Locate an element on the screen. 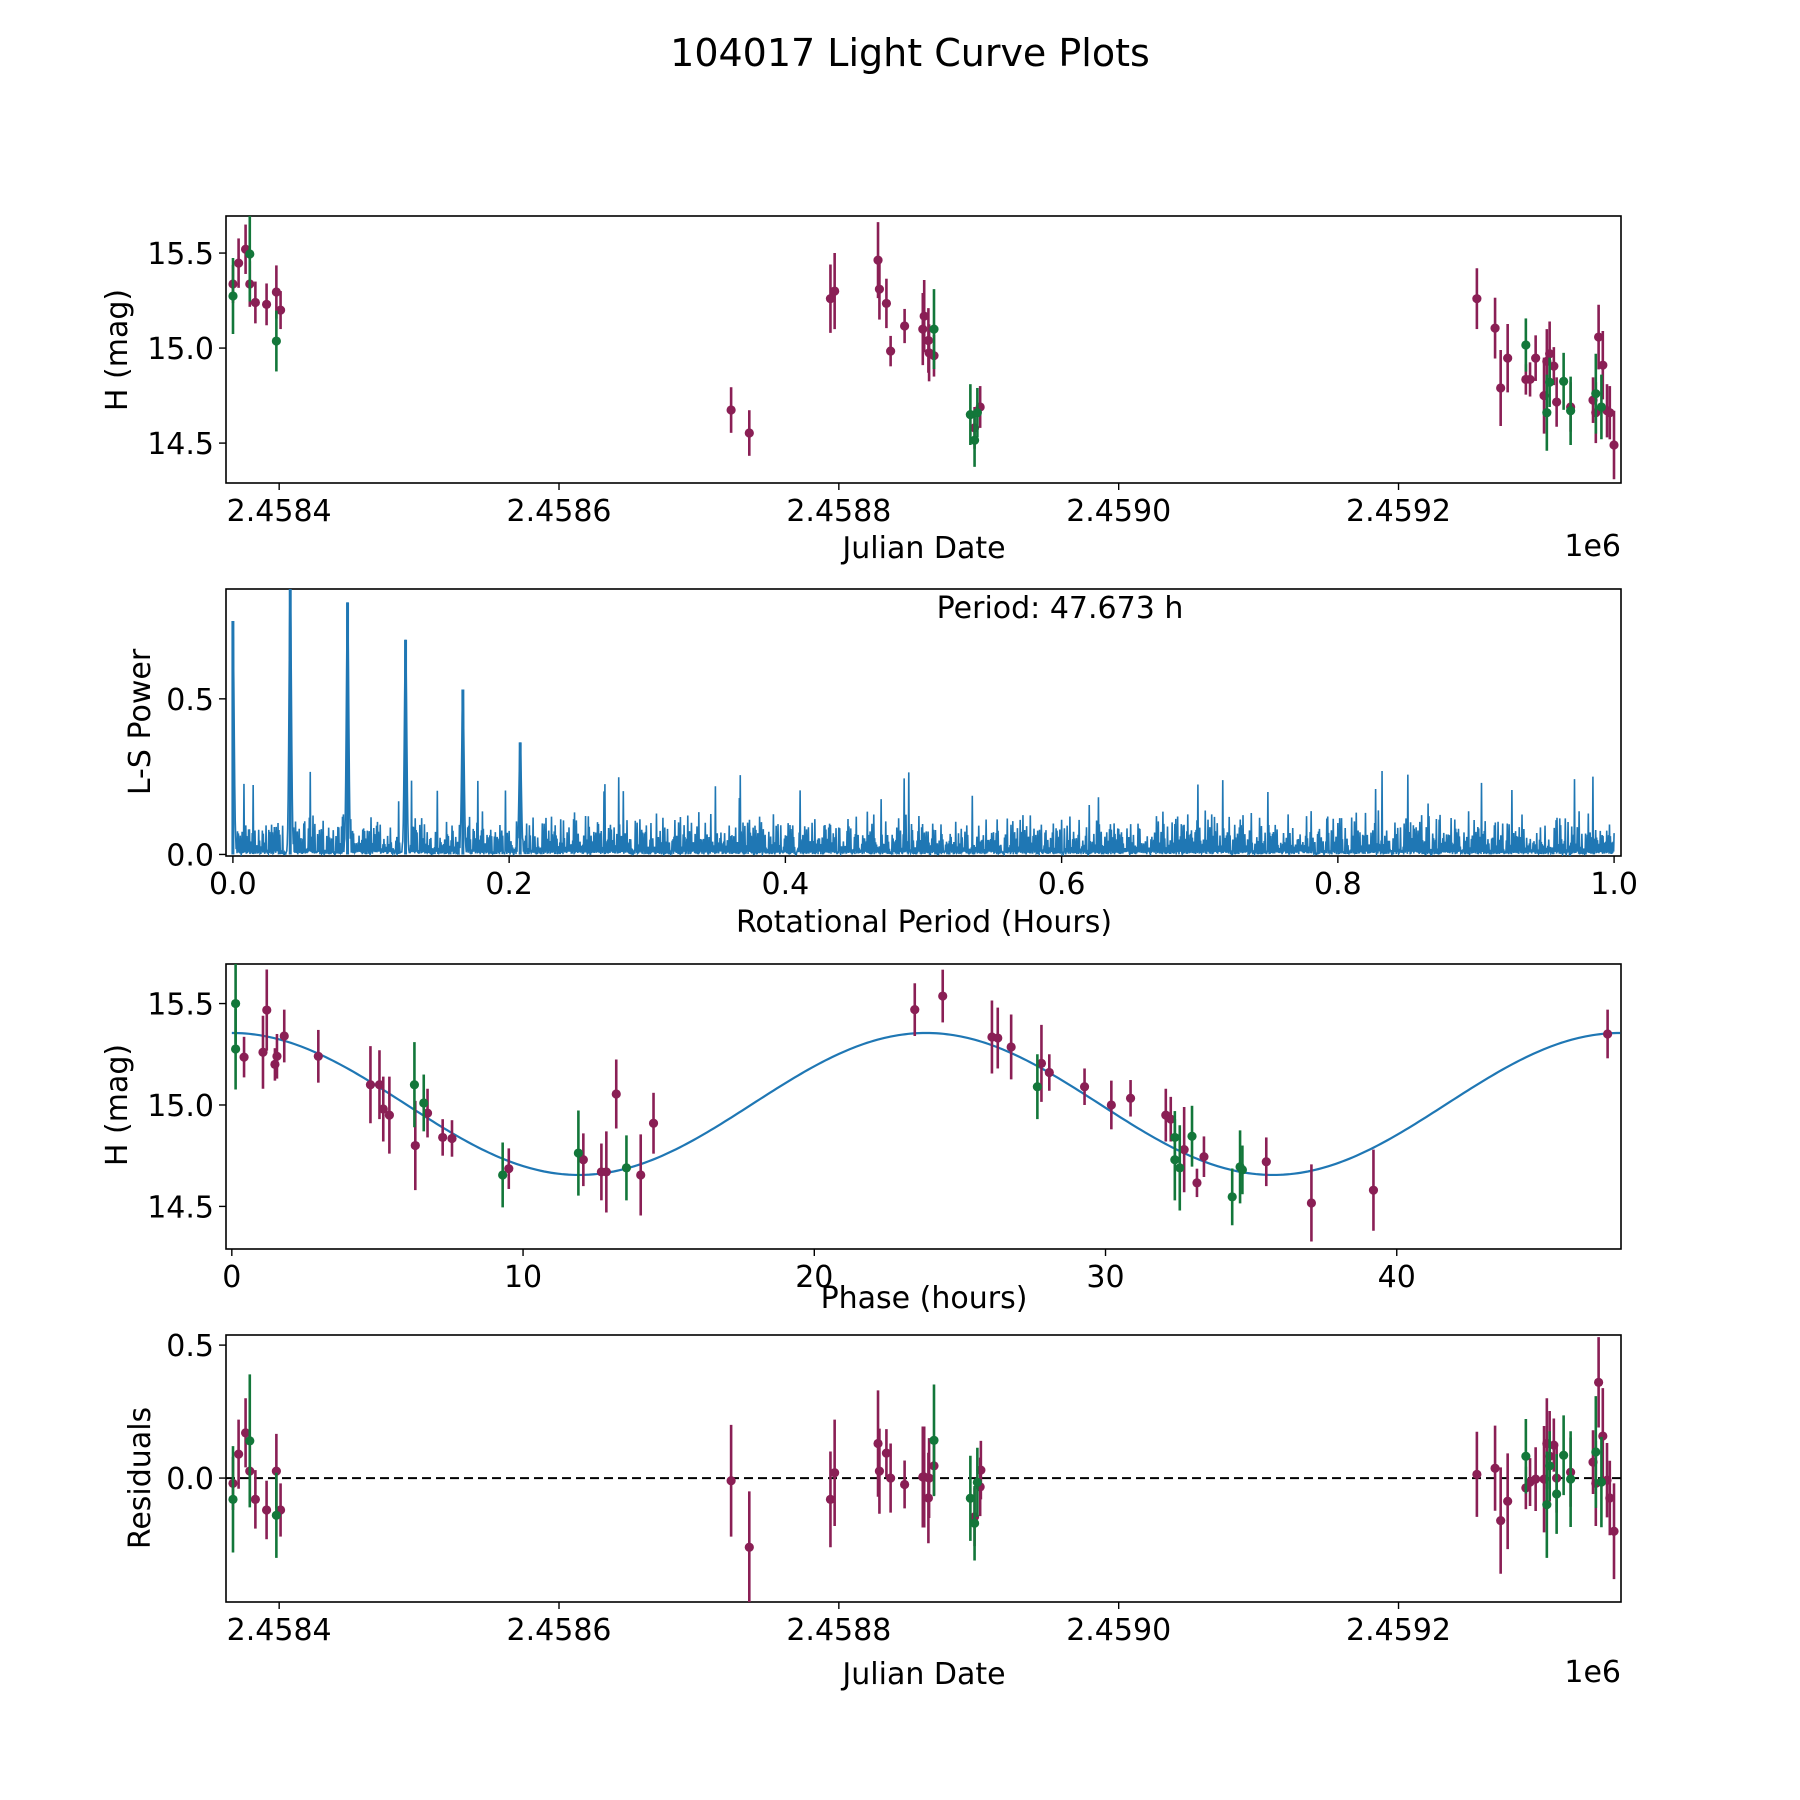  periodogram-xtick-label: 1.0 is located at coordinates (1614, 884).